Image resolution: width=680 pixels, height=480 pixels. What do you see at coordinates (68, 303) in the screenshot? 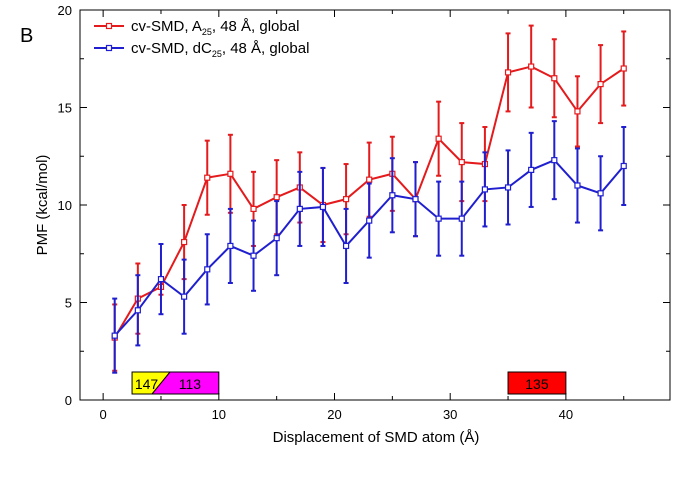
I see `y-tick-label: 5` at bounding box center [68, 303].